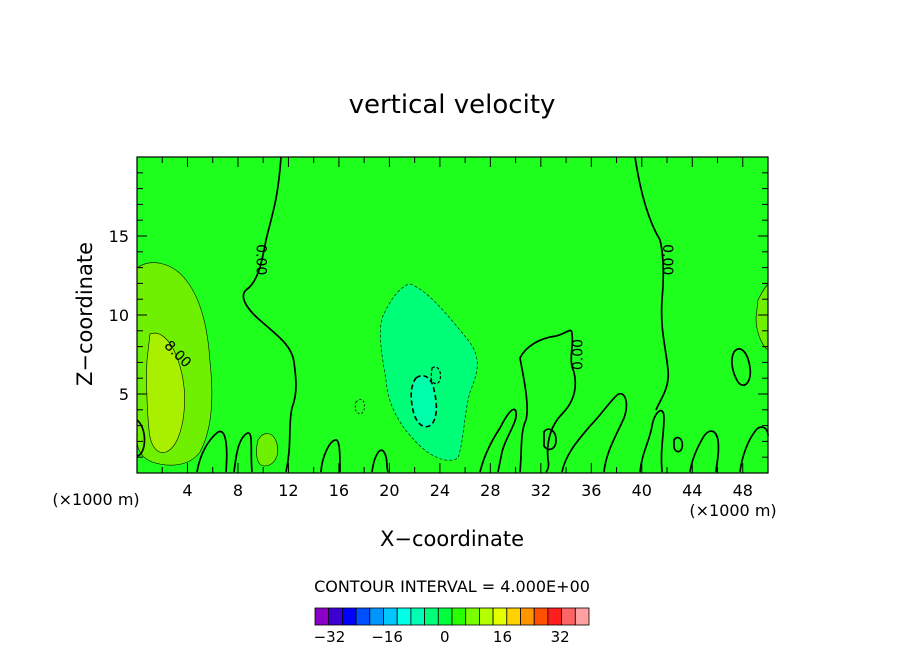 Image resolution: width=904 pixels, height=654 pixels. I want to click on x-unit-label-left: (×1000 m), so click(95, 499).